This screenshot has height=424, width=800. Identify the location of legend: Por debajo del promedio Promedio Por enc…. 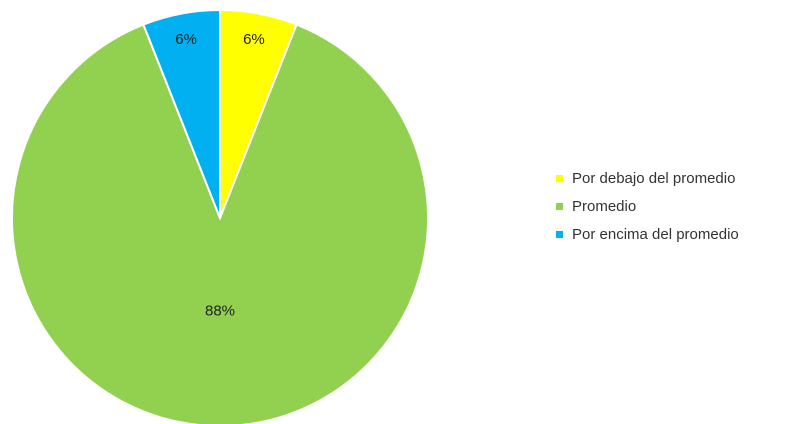
(678, 206).